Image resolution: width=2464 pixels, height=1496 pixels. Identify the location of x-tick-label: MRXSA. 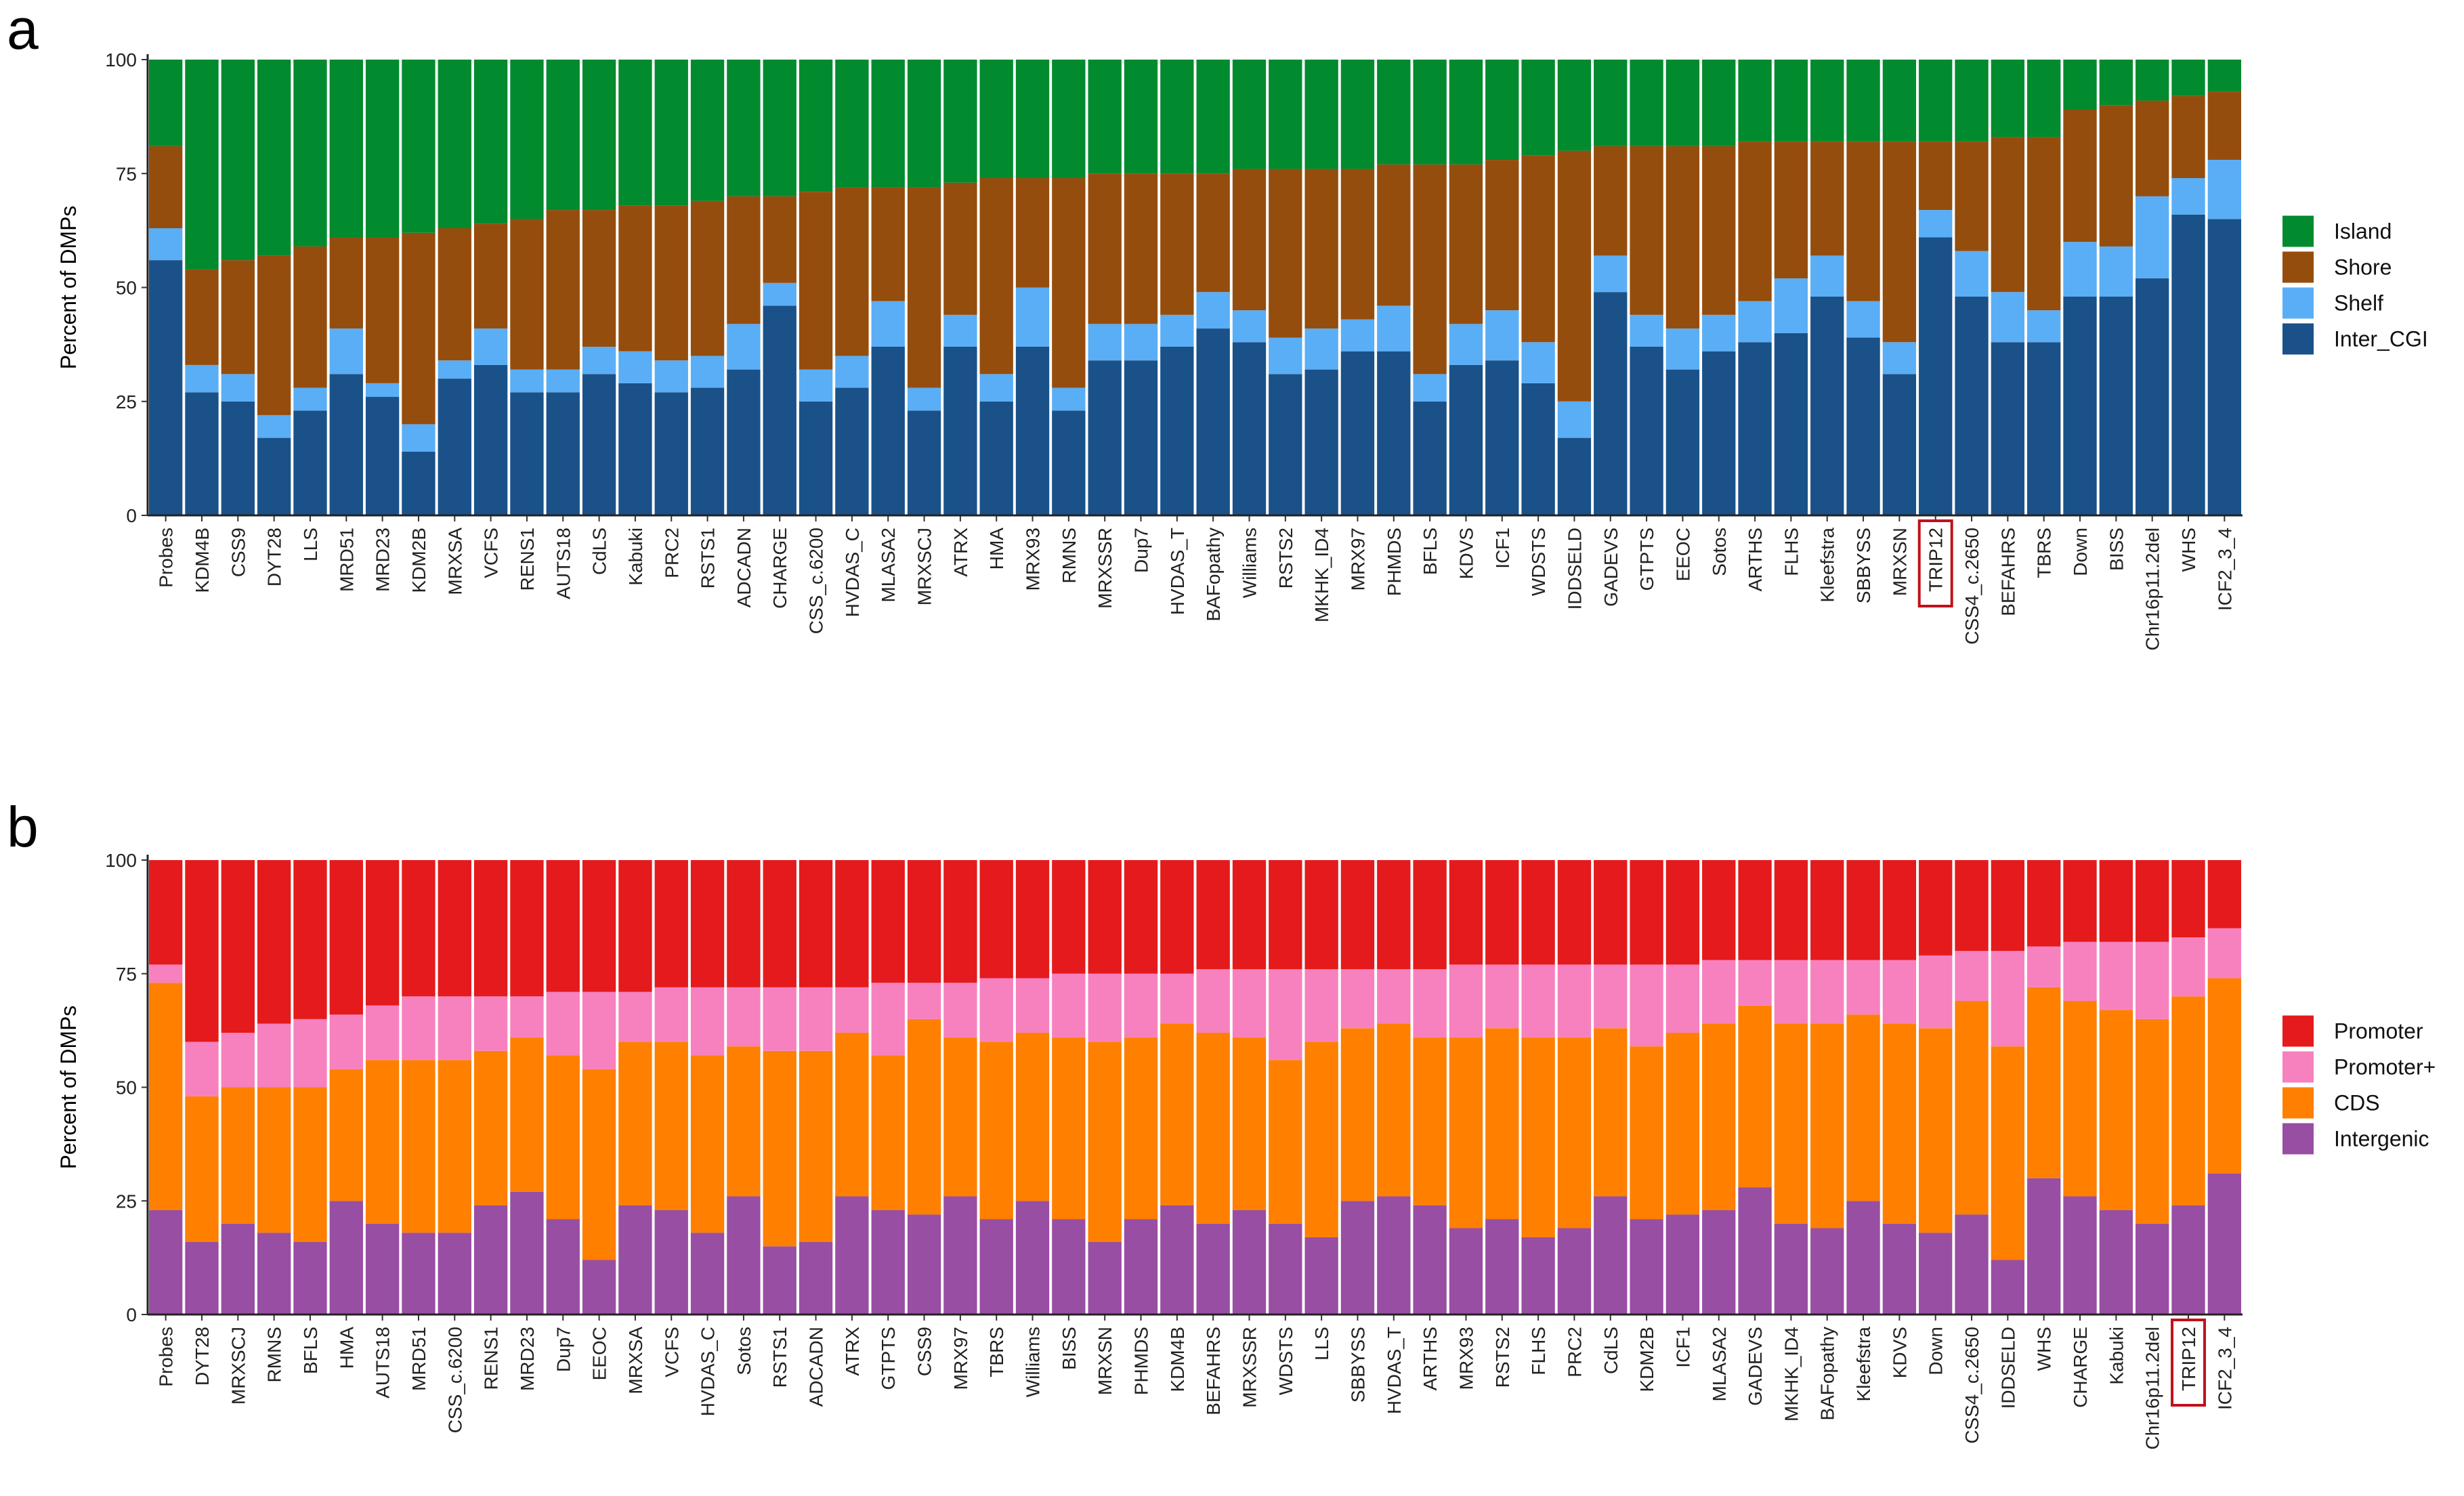
(635, 1360).